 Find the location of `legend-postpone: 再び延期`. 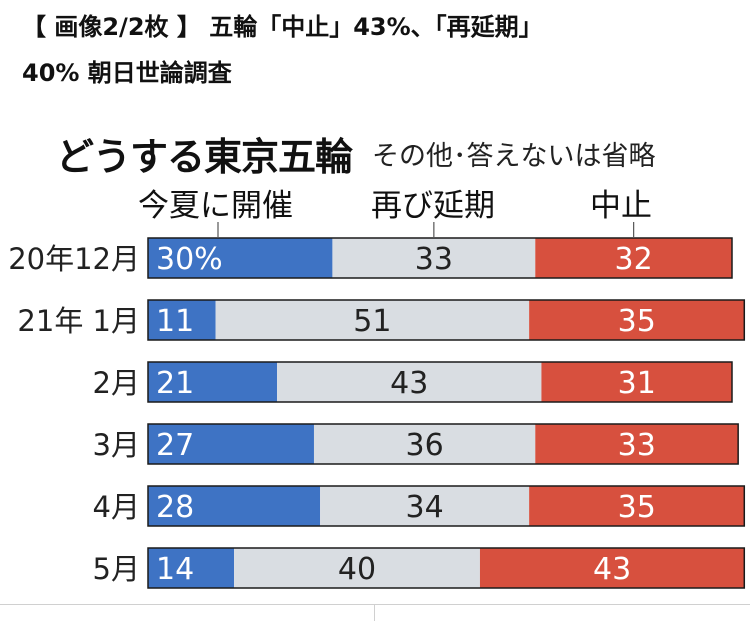

legend-postpone: 再び延期 is located at coordinates (433, 206).